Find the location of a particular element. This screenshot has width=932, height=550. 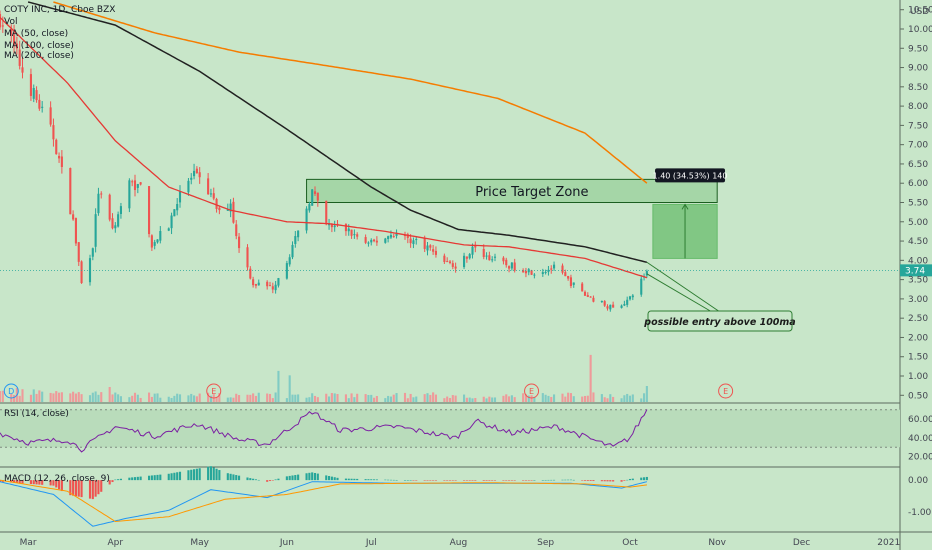

time-tick-label: 2021 is located at coordinates (888, 543).